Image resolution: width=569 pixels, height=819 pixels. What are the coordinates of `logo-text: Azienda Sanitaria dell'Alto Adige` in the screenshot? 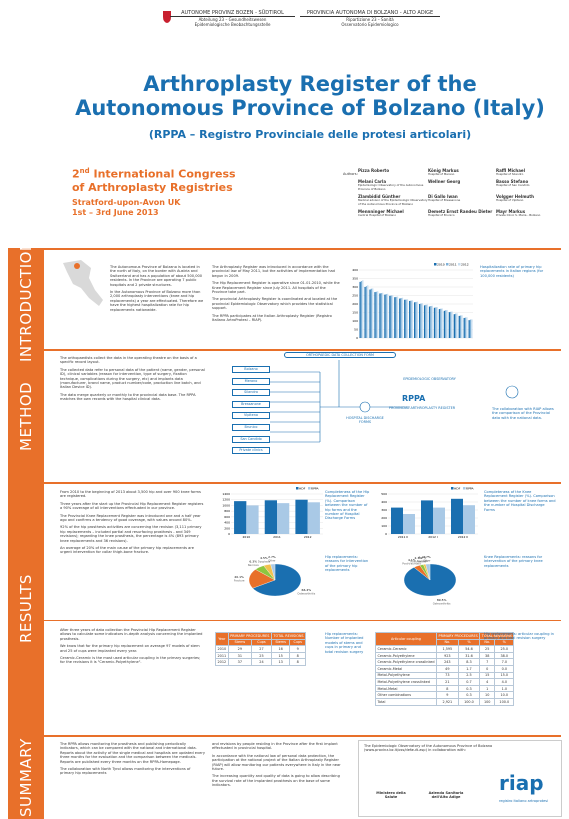 It's located at (446, 795).